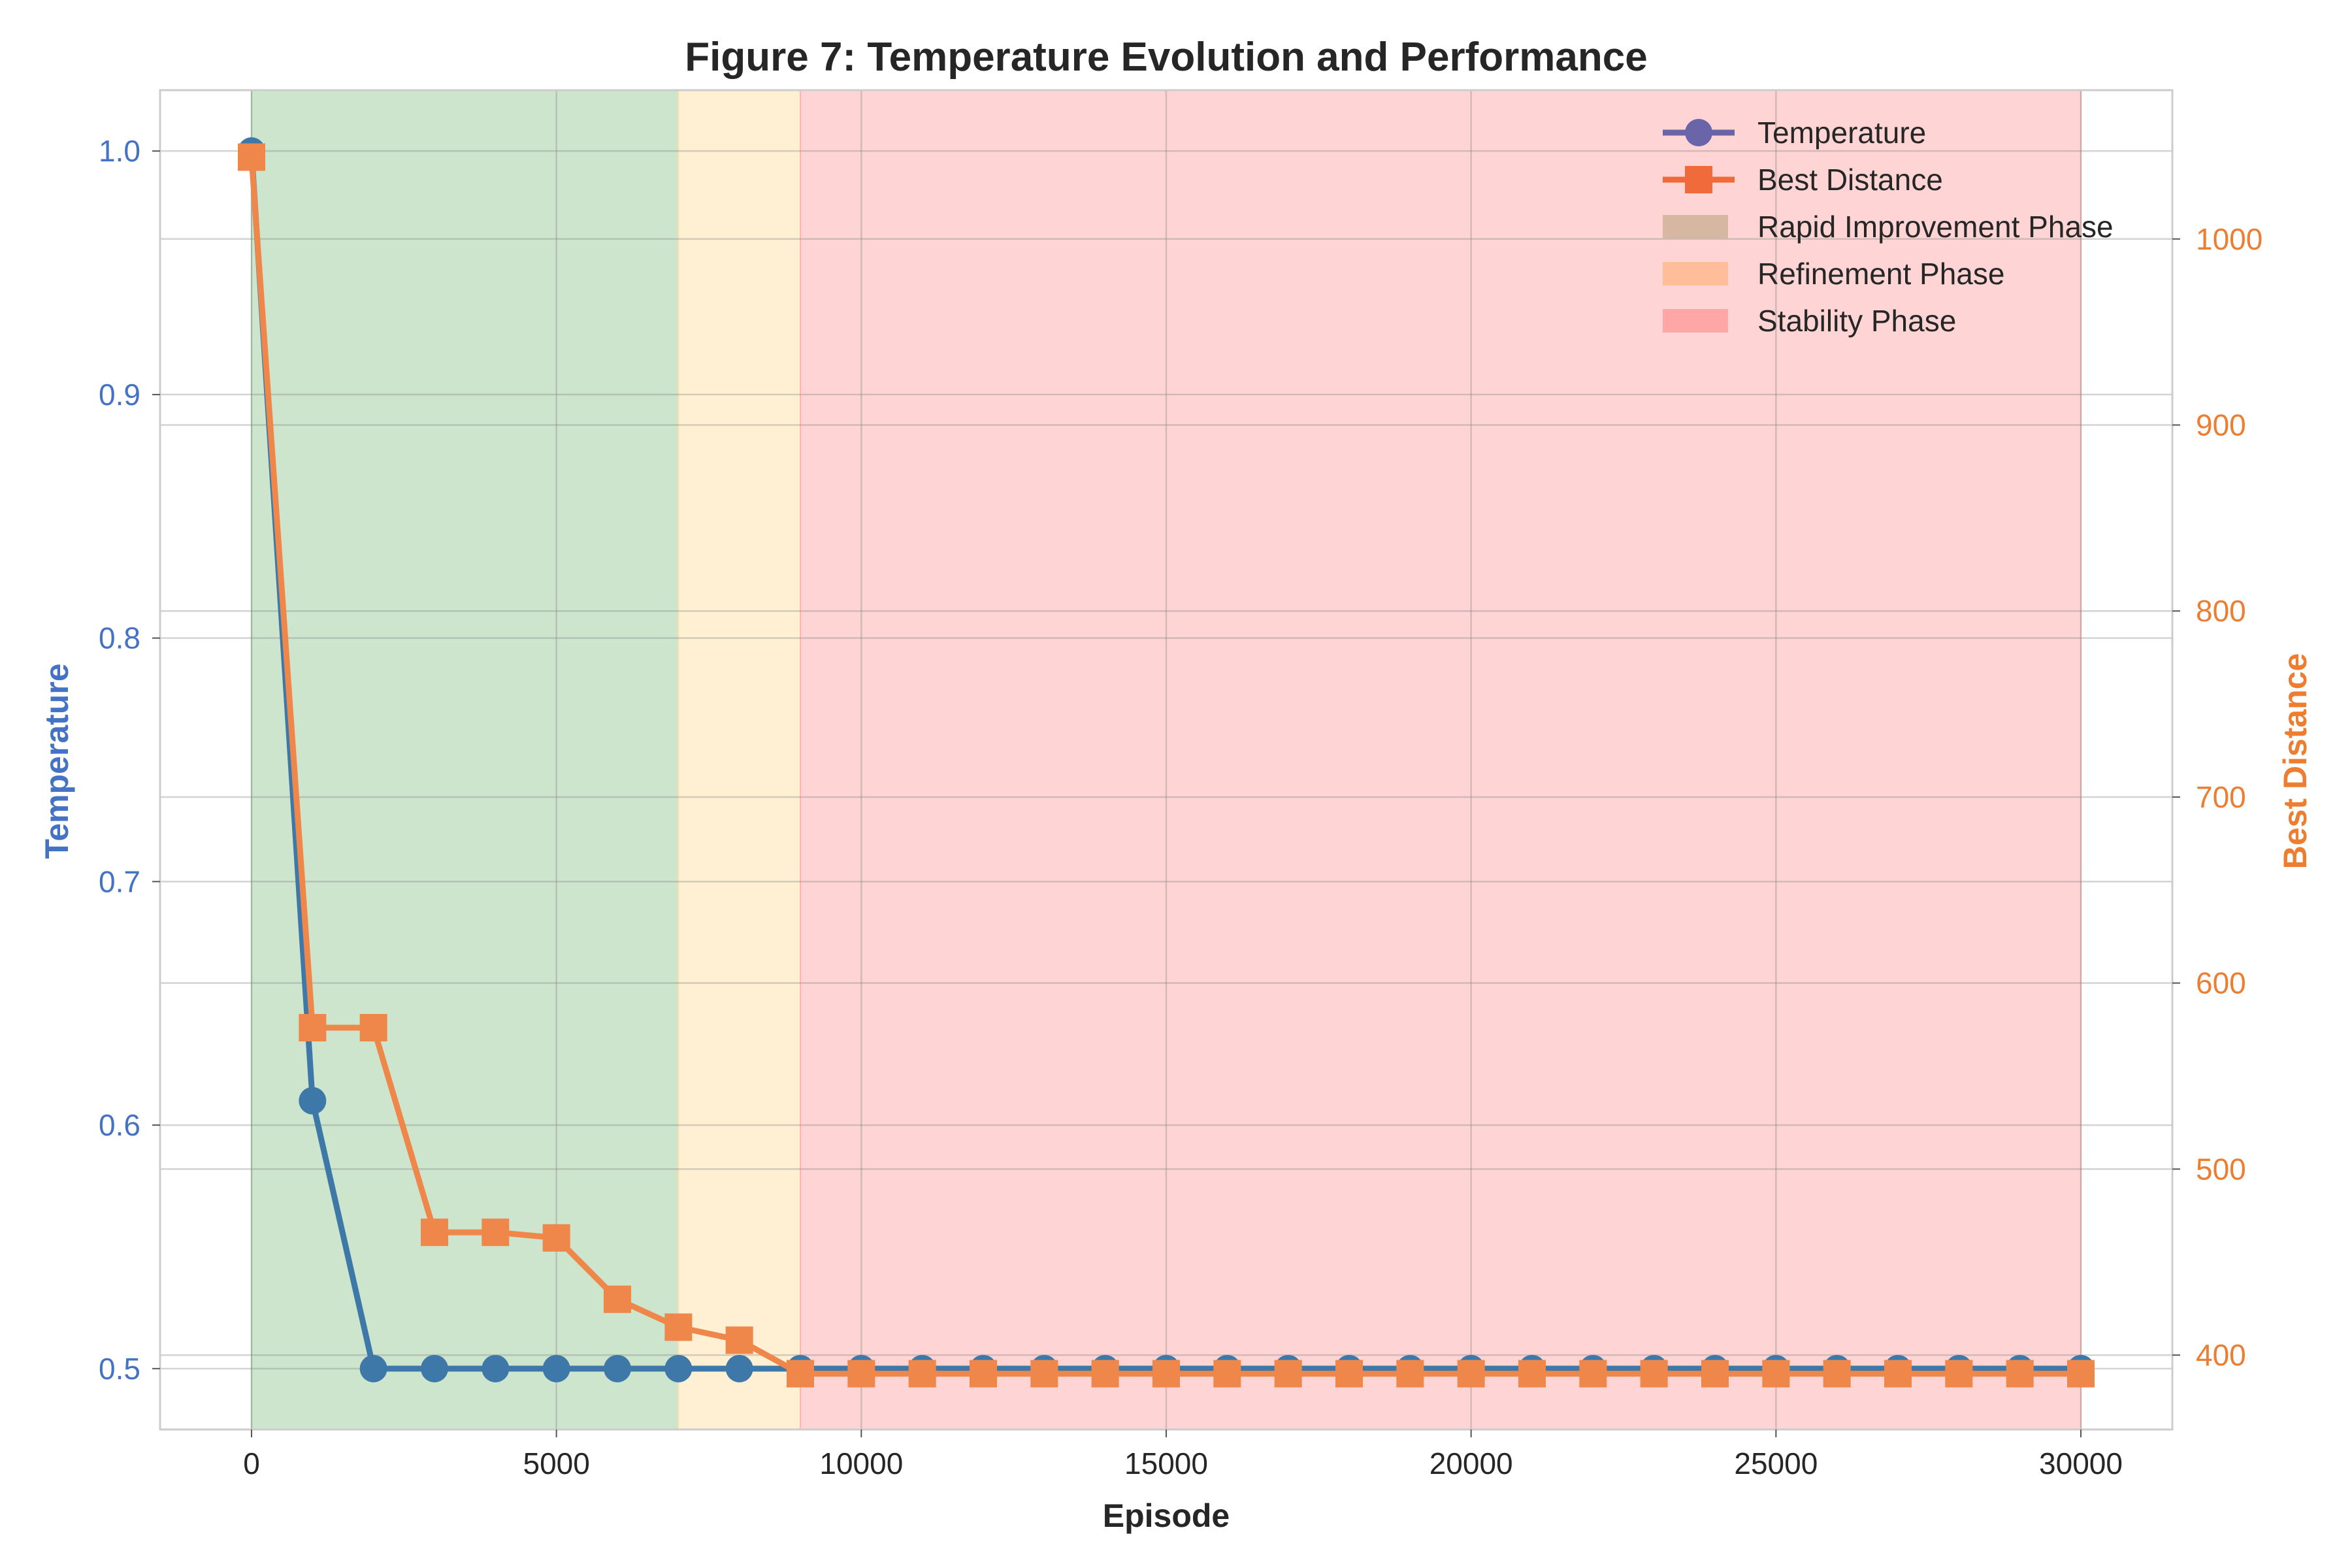 The image size is (2352, 1568). Describe the element at coordinates (556, 1463) in the screenshot. I see `x-tick-label: 5000` at that location.